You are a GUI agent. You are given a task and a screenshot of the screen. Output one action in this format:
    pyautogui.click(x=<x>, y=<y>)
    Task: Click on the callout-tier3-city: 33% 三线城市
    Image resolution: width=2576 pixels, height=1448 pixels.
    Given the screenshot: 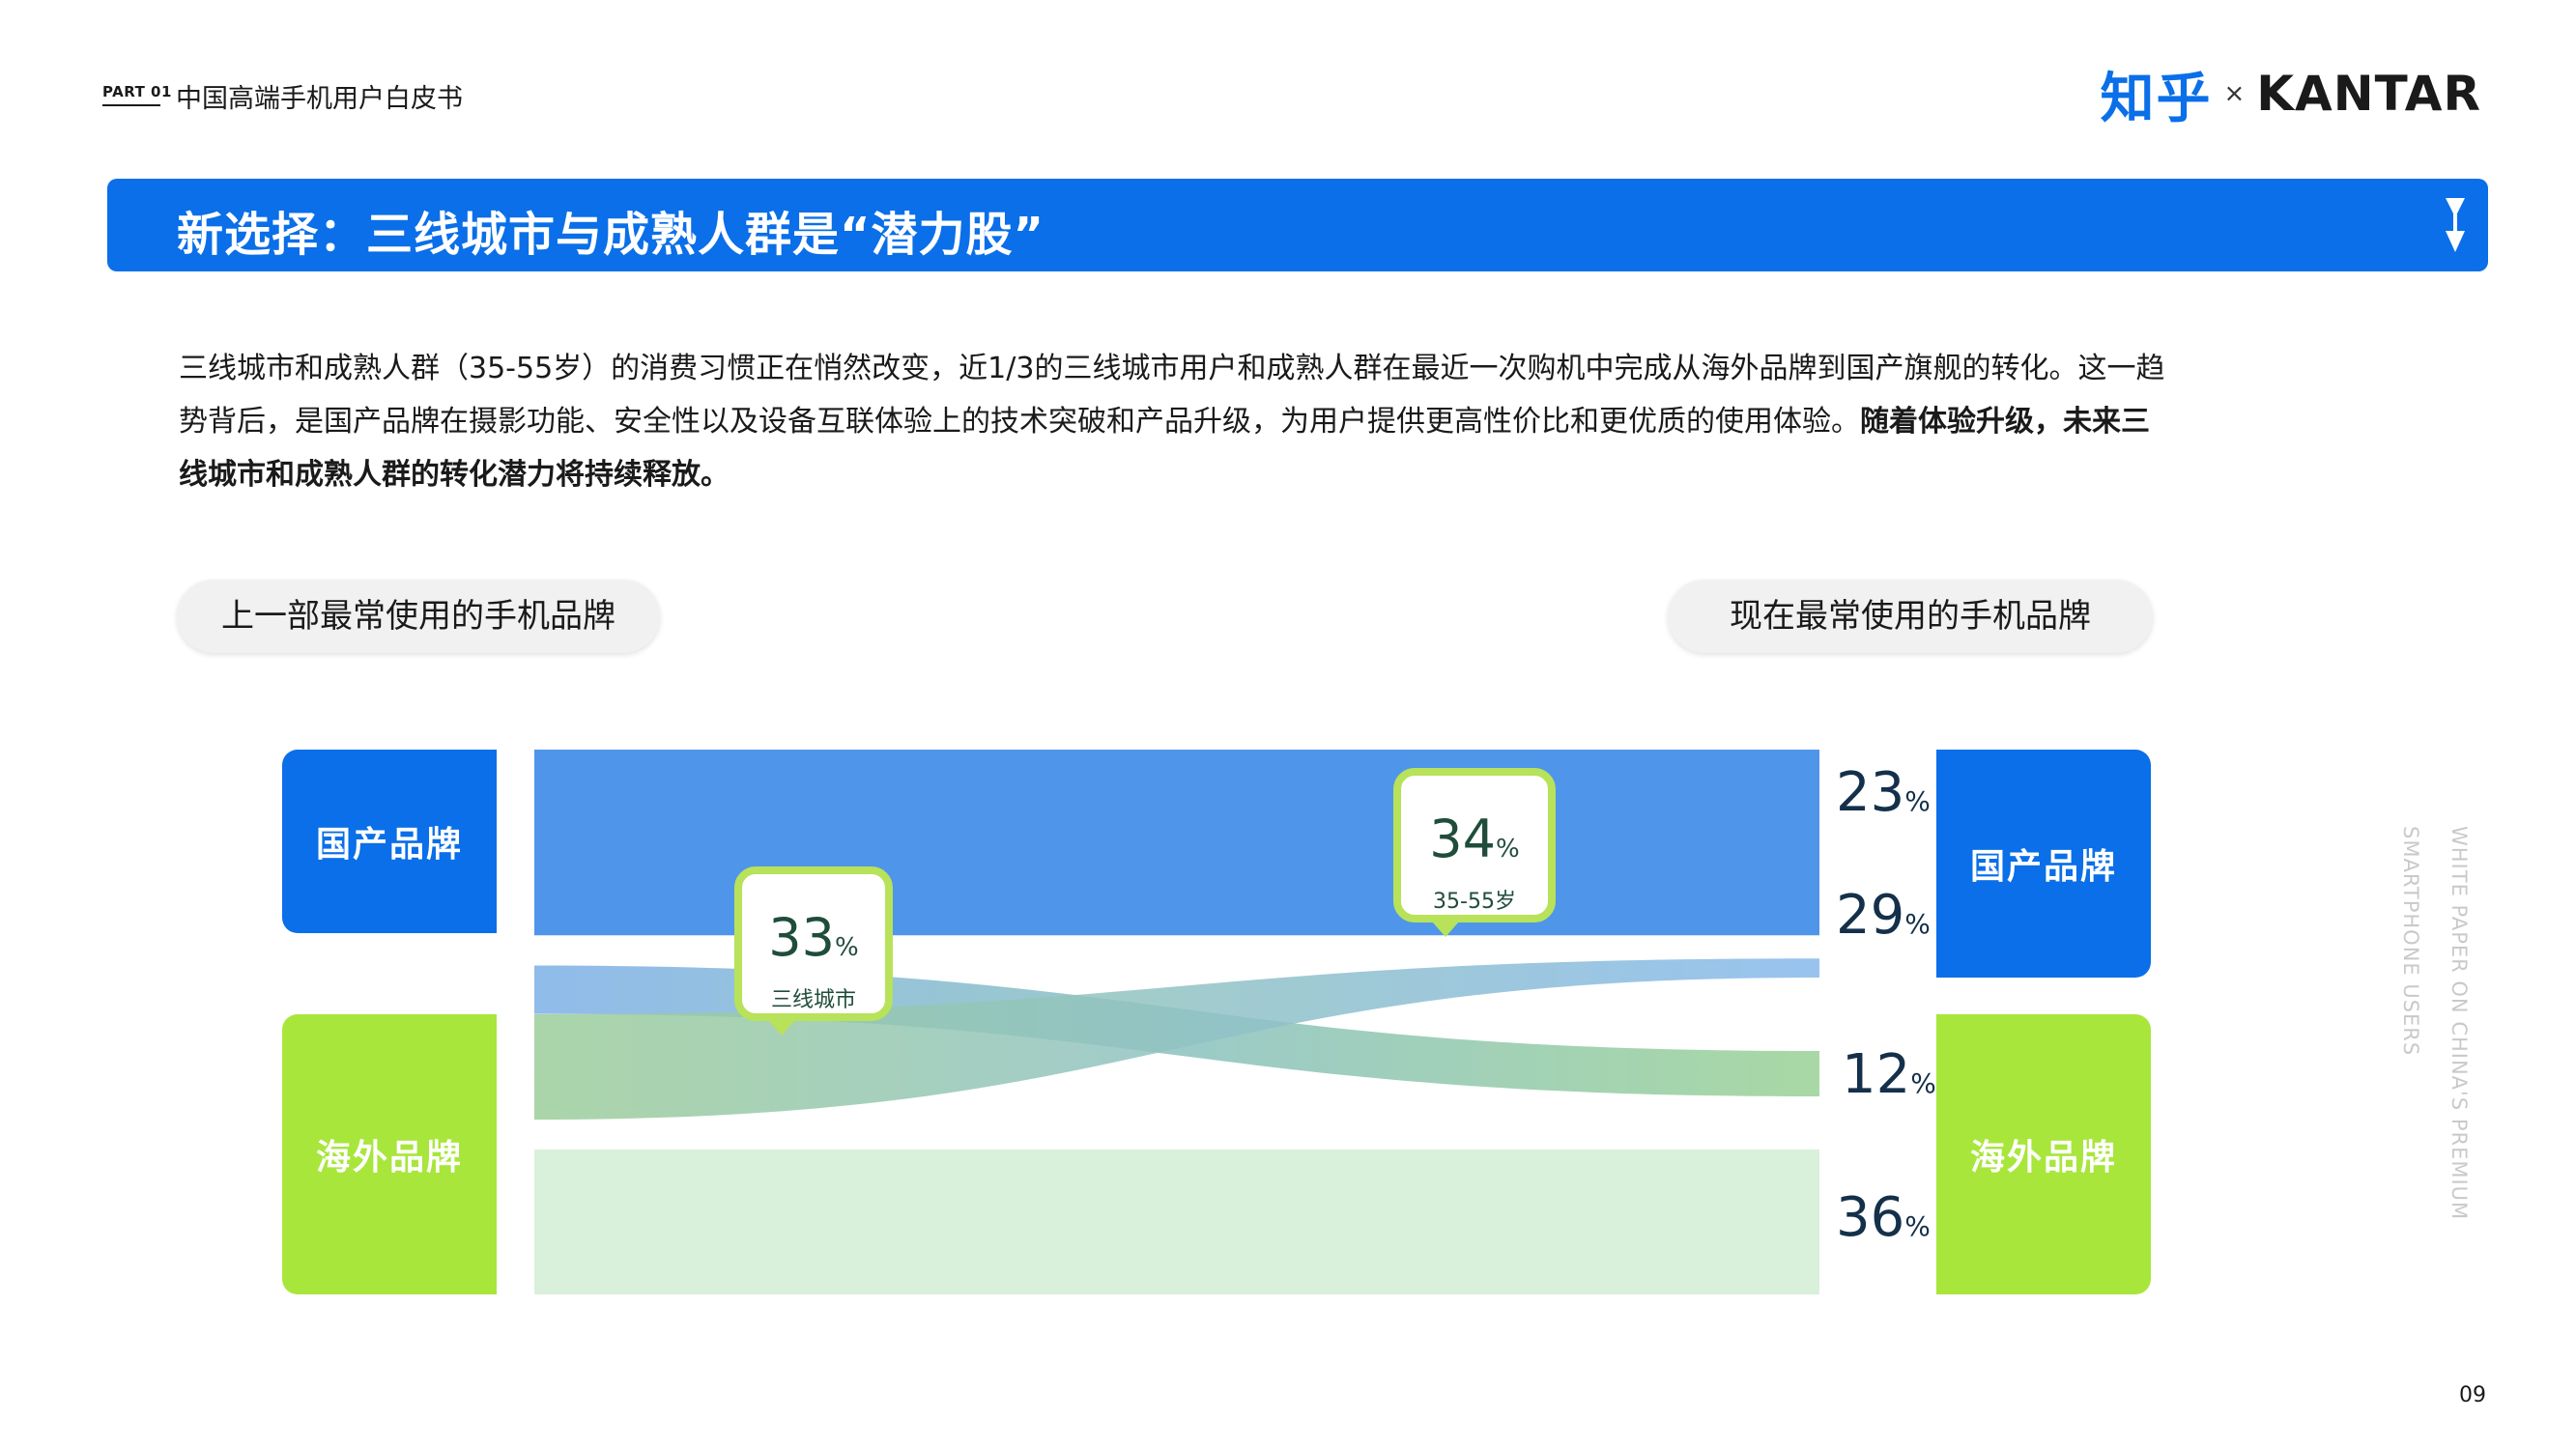 What is the action you would take?
    pyautogui.click(x=814, y=943)
    